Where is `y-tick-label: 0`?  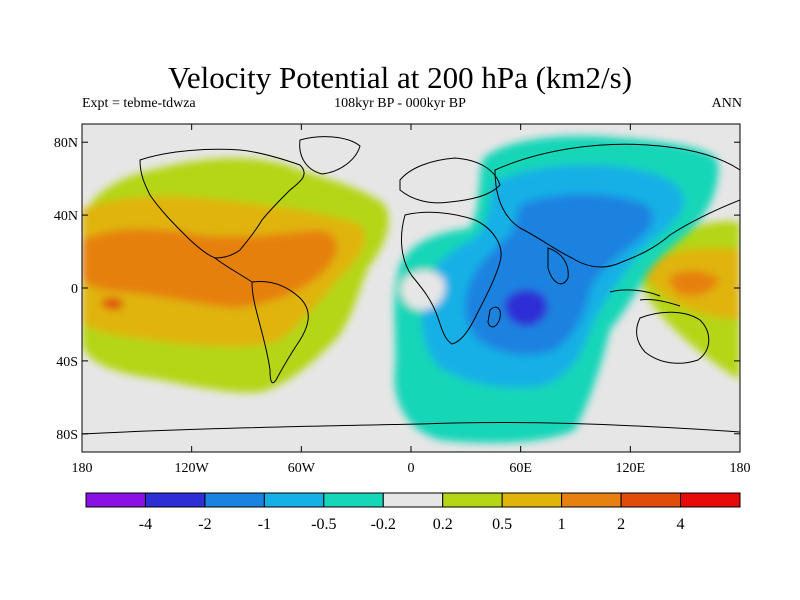 y-tick-label: 0 is located at coordinates (74, 289).